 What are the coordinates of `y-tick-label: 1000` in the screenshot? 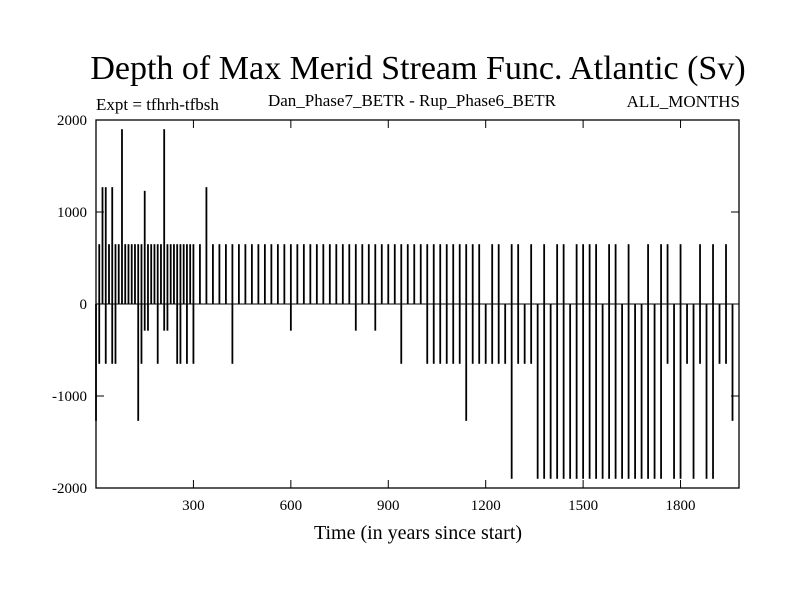 It's located at (72, 213).